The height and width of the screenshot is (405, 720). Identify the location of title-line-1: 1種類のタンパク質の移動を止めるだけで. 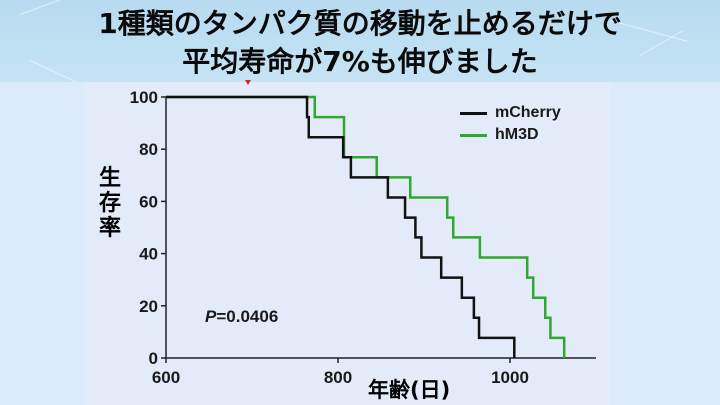
(360, 23).